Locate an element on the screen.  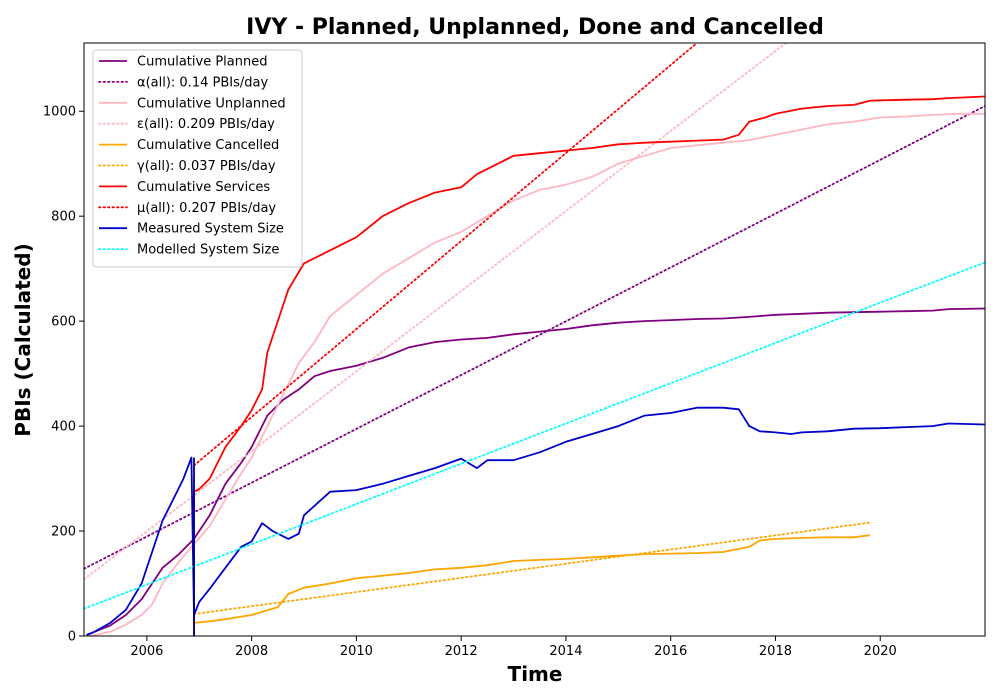
x-tick-label: 2010 is located at coordinates (356, 651).